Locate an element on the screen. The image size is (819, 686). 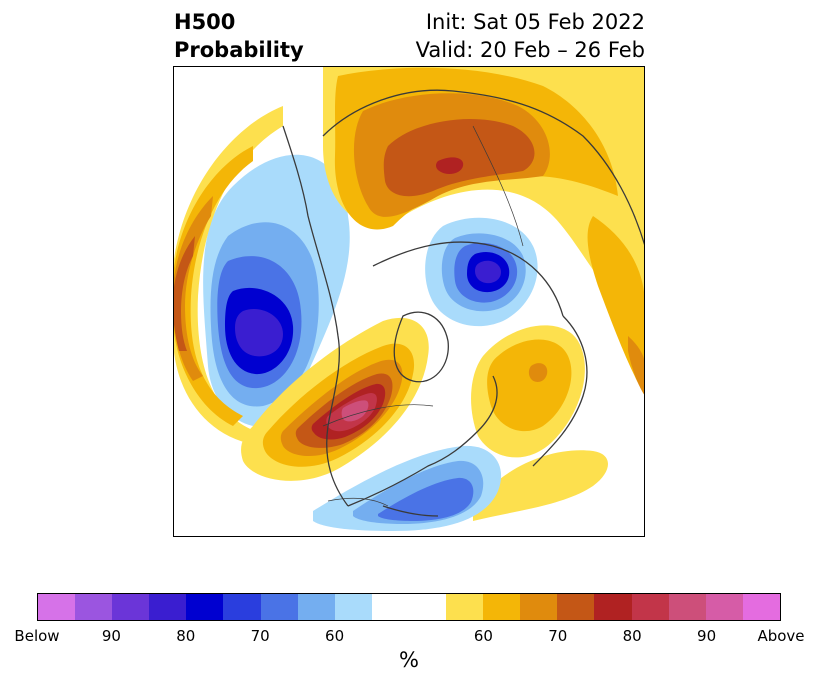
atlantic-above-normal-region is located at coordinates (528, 391).